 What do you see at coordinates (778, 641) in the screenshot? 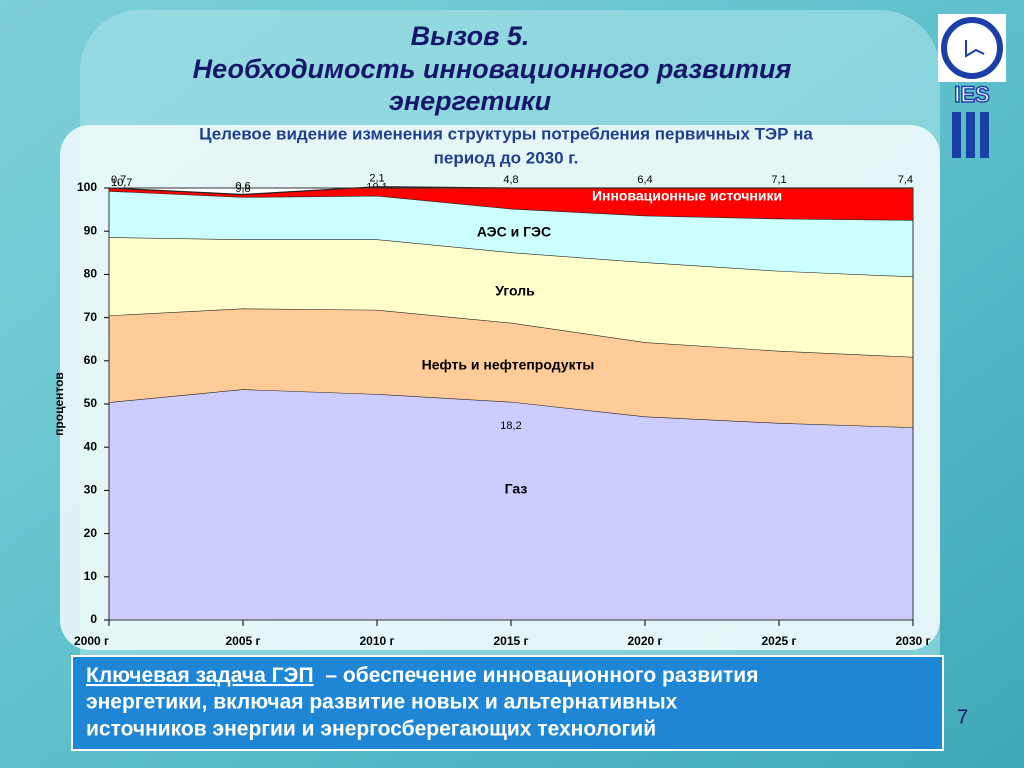
I see `x-tick-label: 2025 г` at bounding box center [778, 641].